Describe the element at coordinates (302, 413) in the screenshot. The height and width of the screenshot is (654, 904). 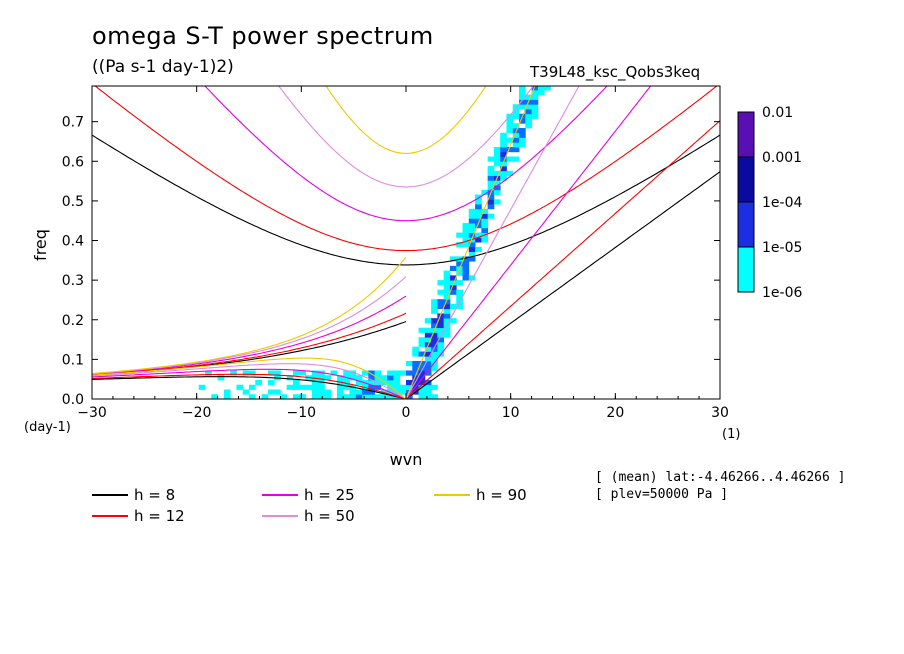
I see `x-tick-label: −10` at that location.